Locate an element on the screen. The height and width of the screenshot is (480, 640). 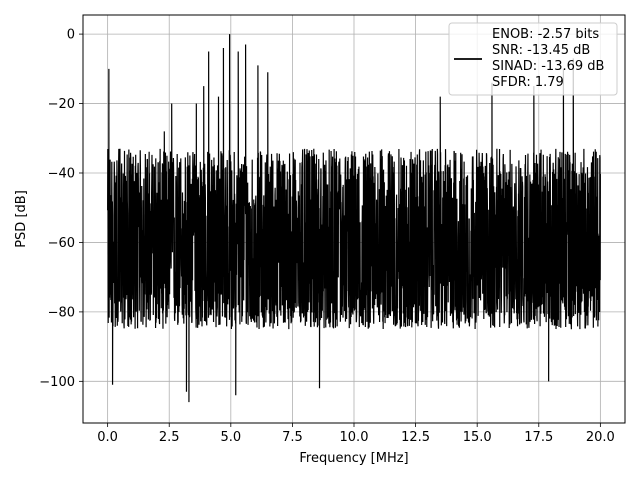
legend-enob: ENOB: -2.57 bits is located at coordinates (545, 34).